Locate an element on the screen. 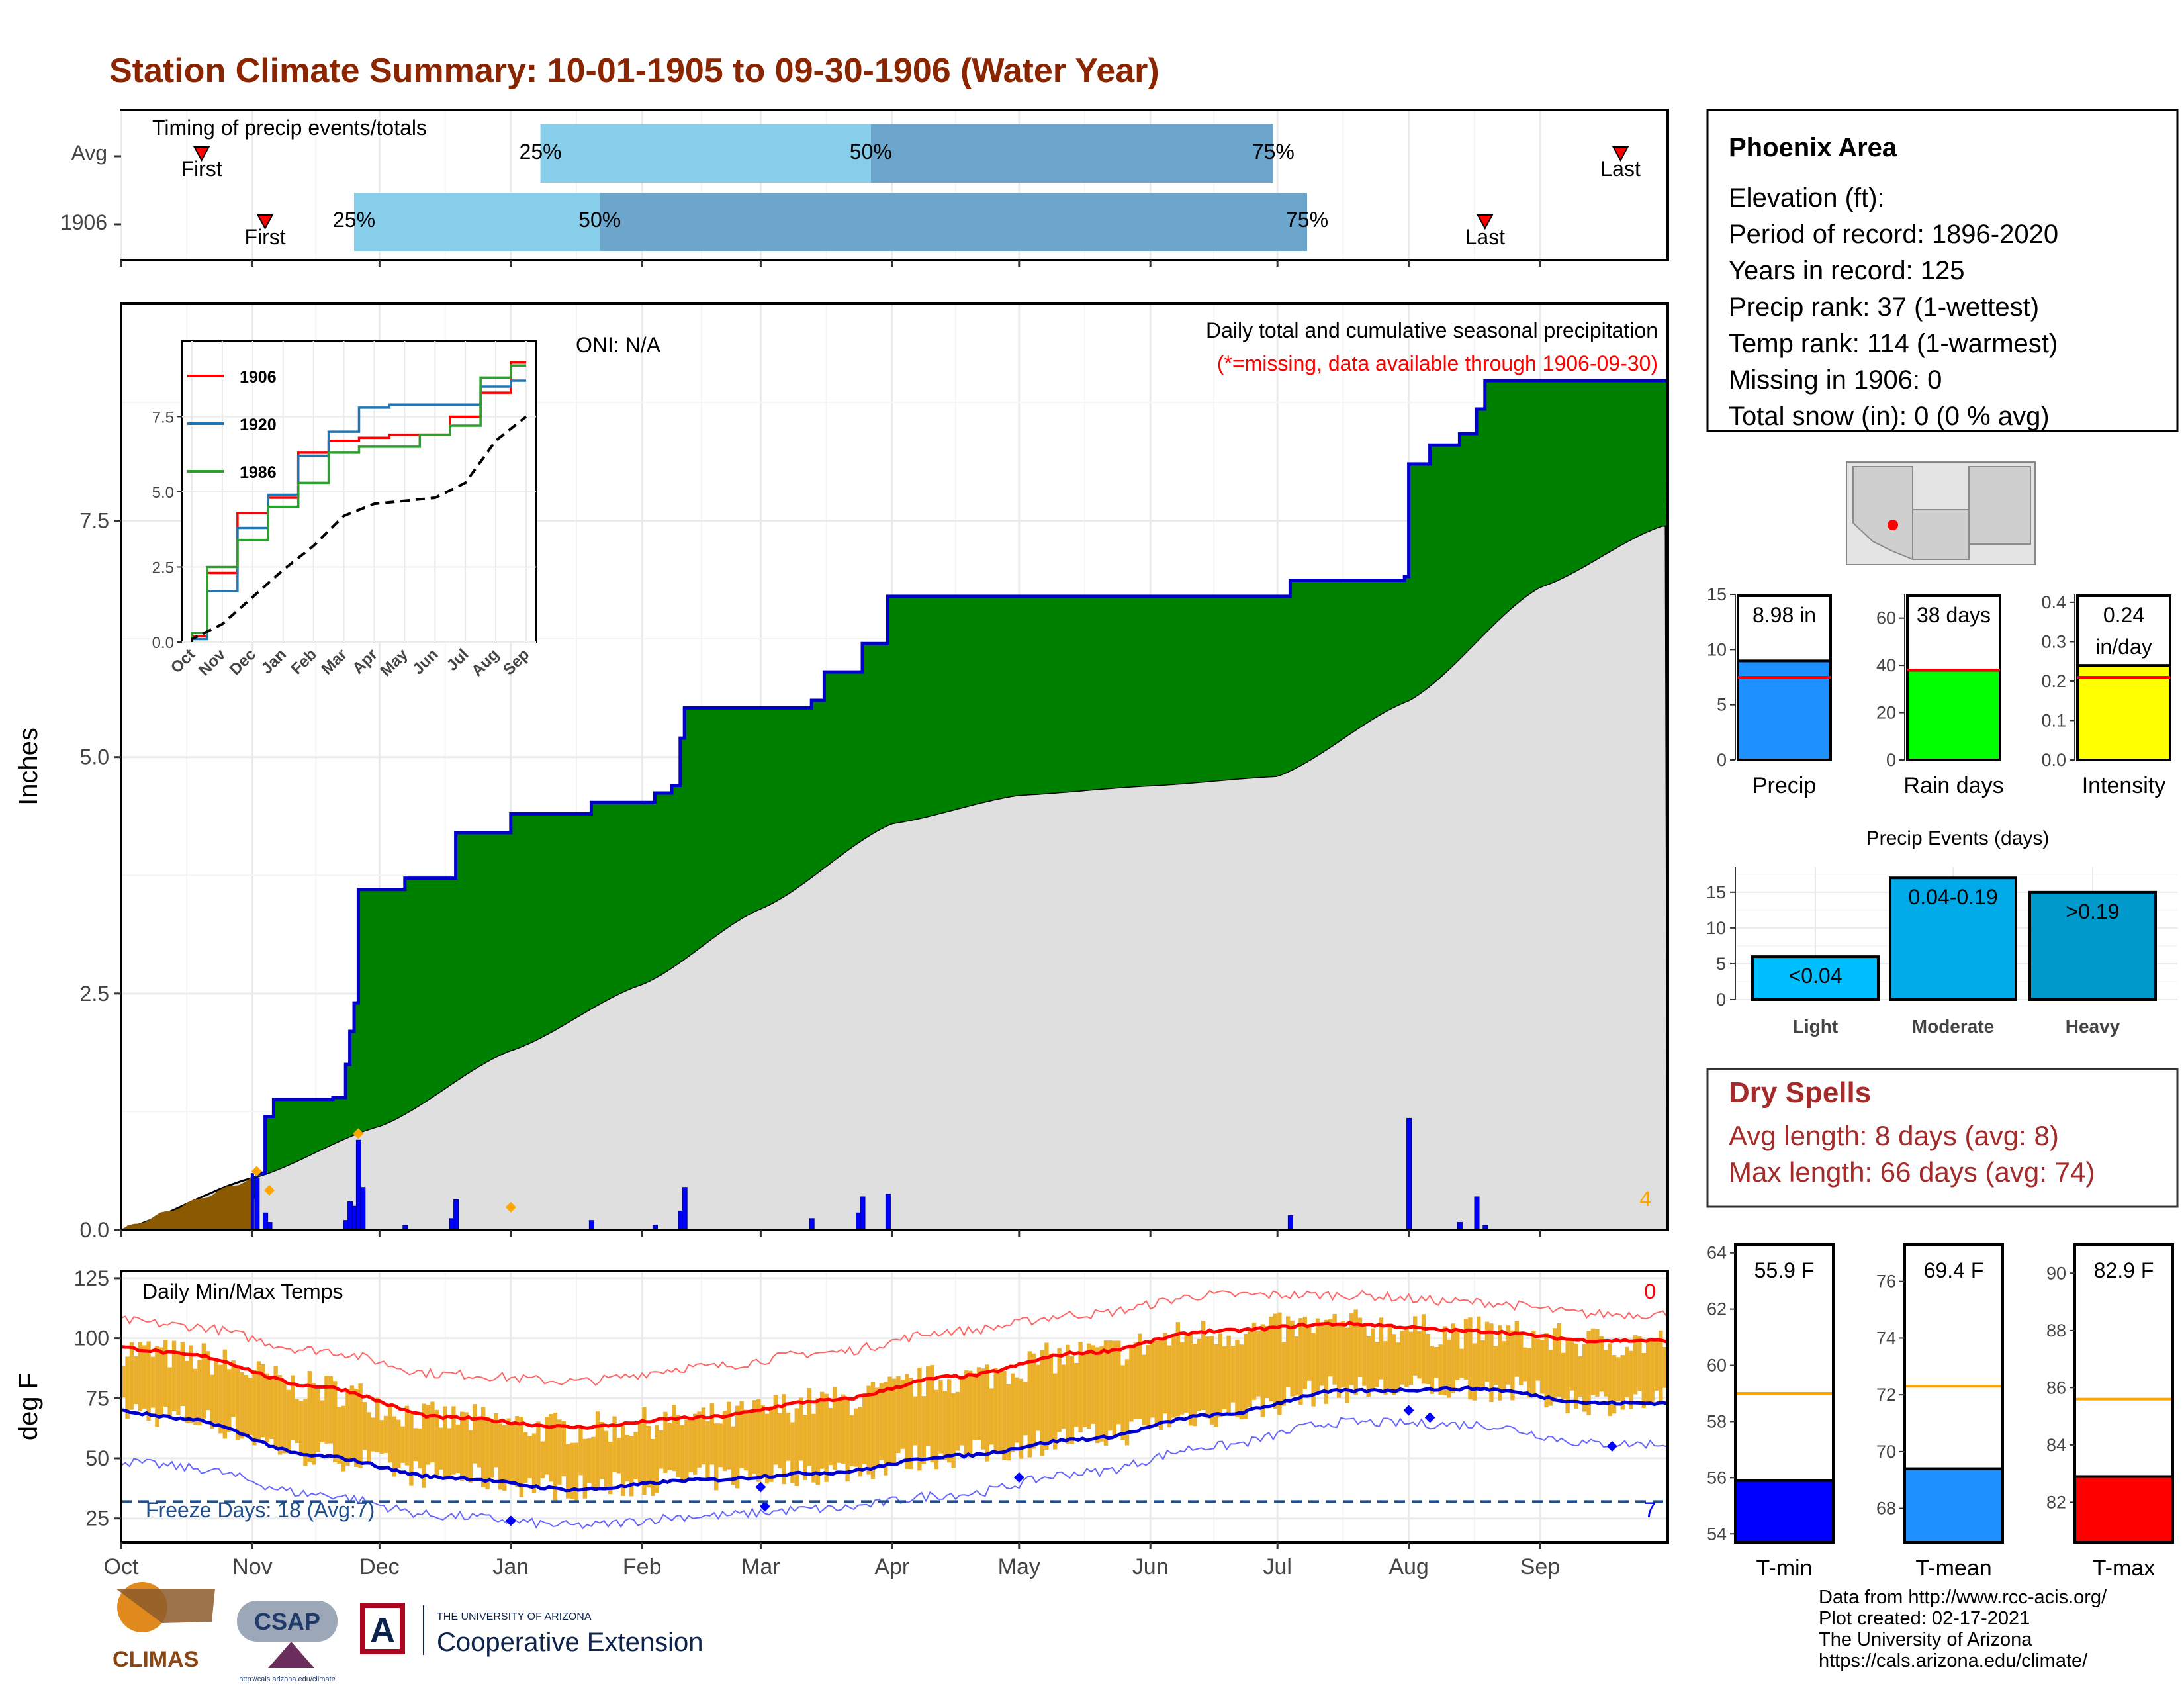 The width and height of the screenshot is (2184, 1688). temp-y-tick-label: 100 is located at coordinates (92, 1338).